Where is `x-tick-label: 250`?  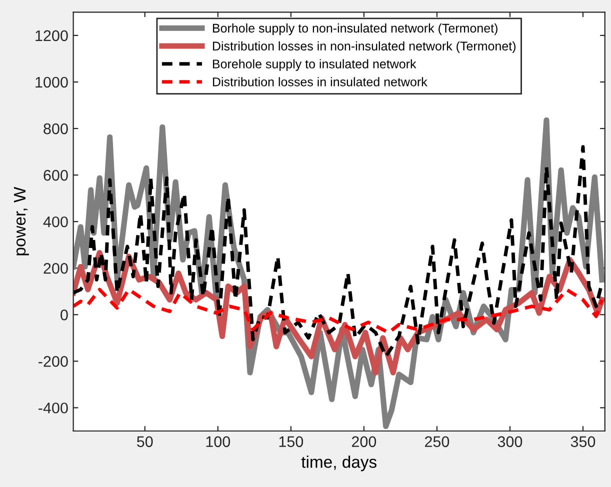 x-tick-label: 250 is located at coordinates (437, 442).